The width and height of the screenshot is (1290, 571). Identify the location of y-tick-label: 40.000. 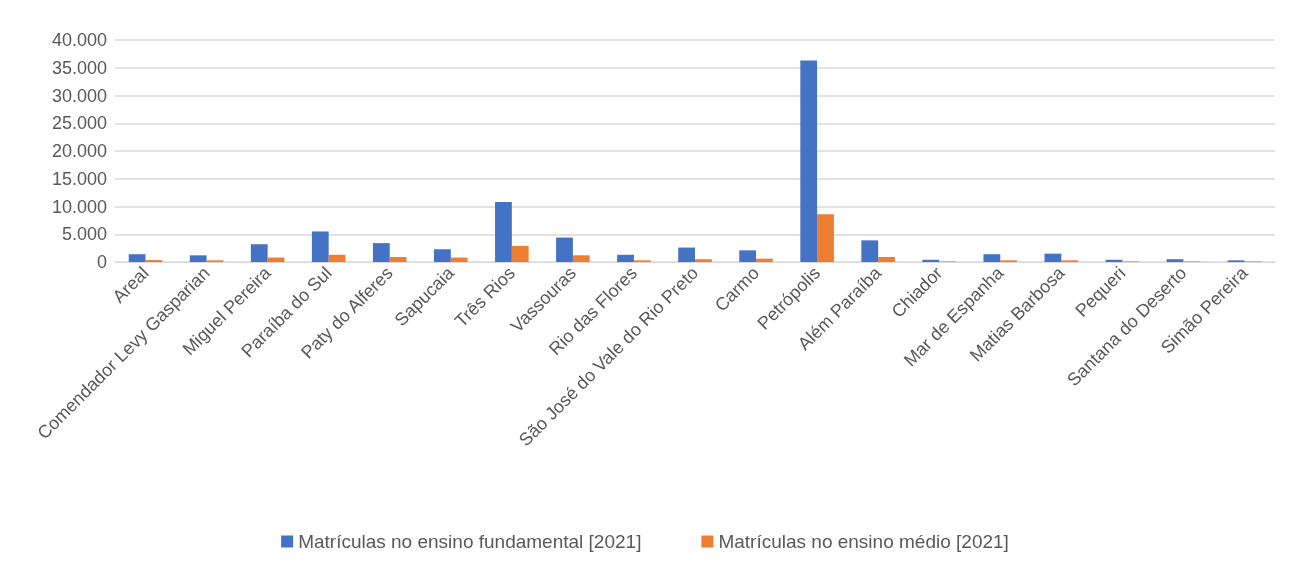
(79, 40).